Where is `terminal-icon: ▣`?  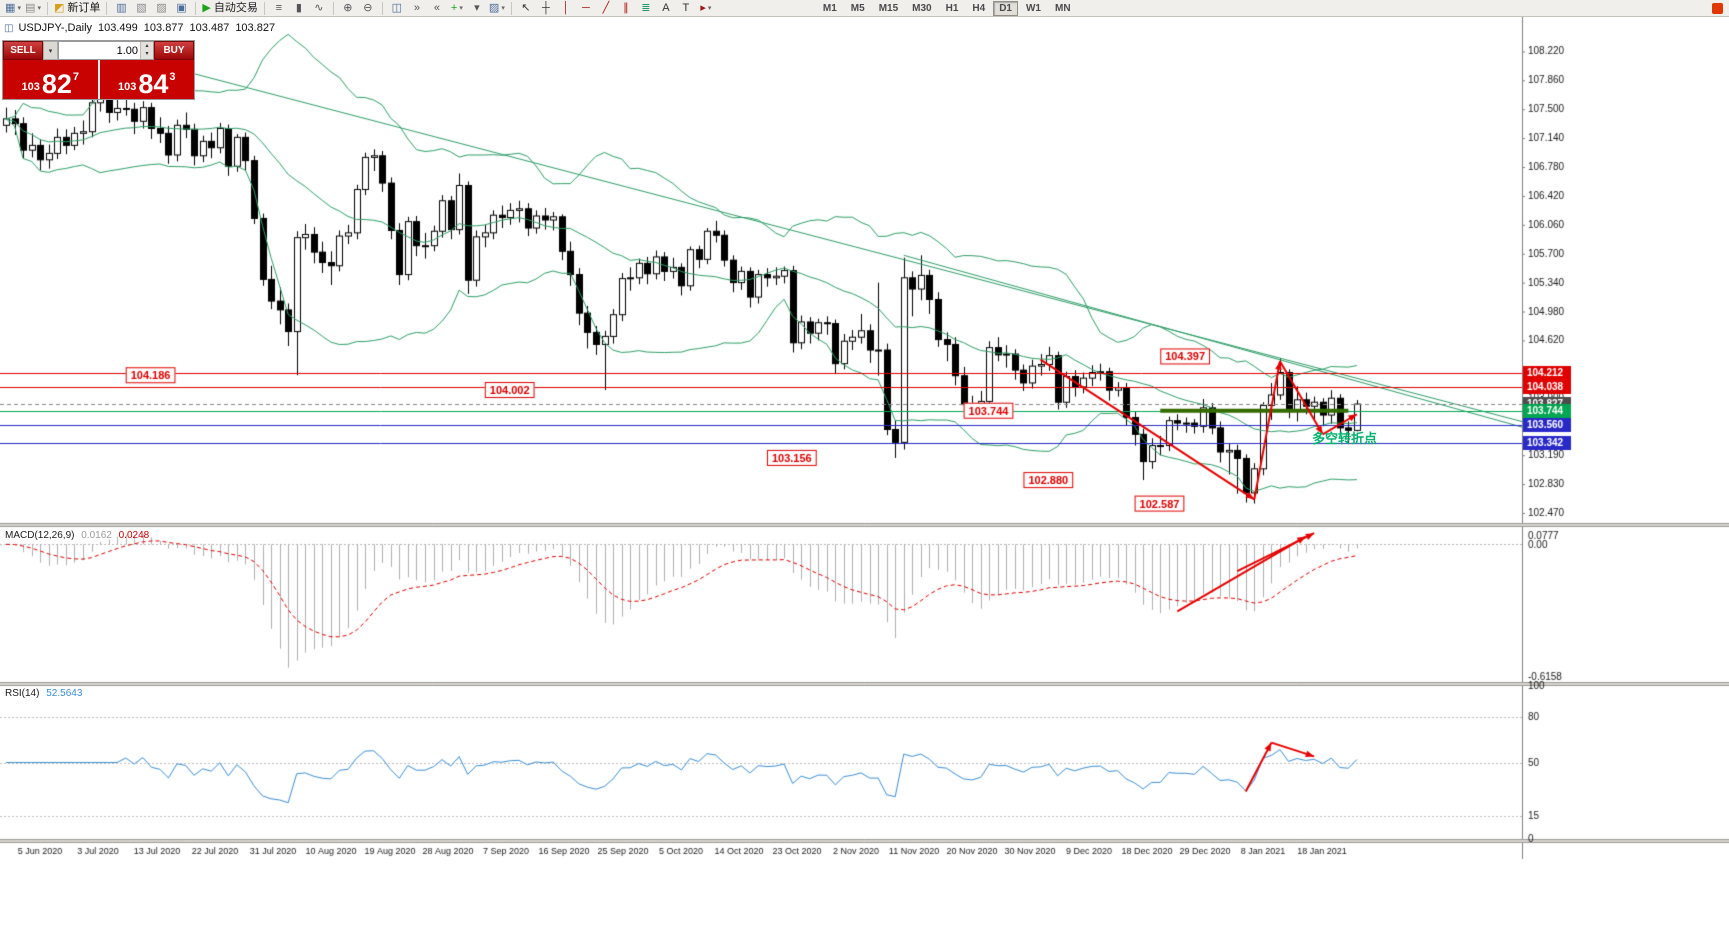
terminal-icon: ▣ is located at coordinates (181, 8).